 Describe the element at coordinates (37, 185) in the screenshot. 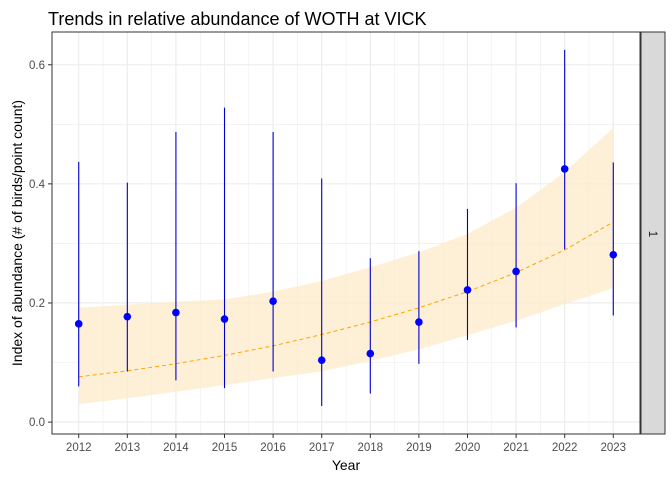

I see `y-tick-label: 0.4` at that location.